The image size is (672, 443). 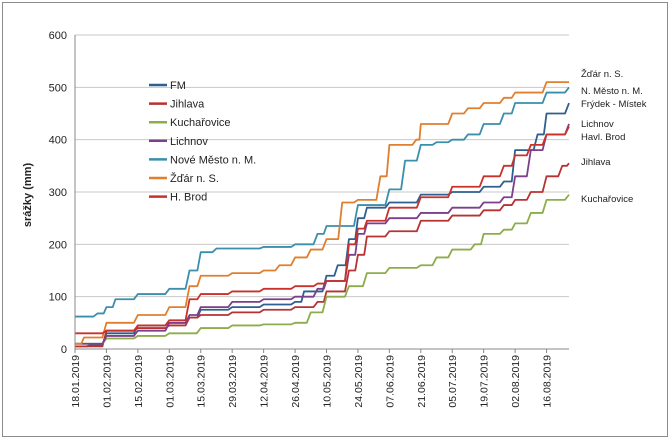 What do you see at coordinates (614, 104) in the screenshot?
I see `end-label-0: Frýdek - Místek` at bounding box center [614, 104].